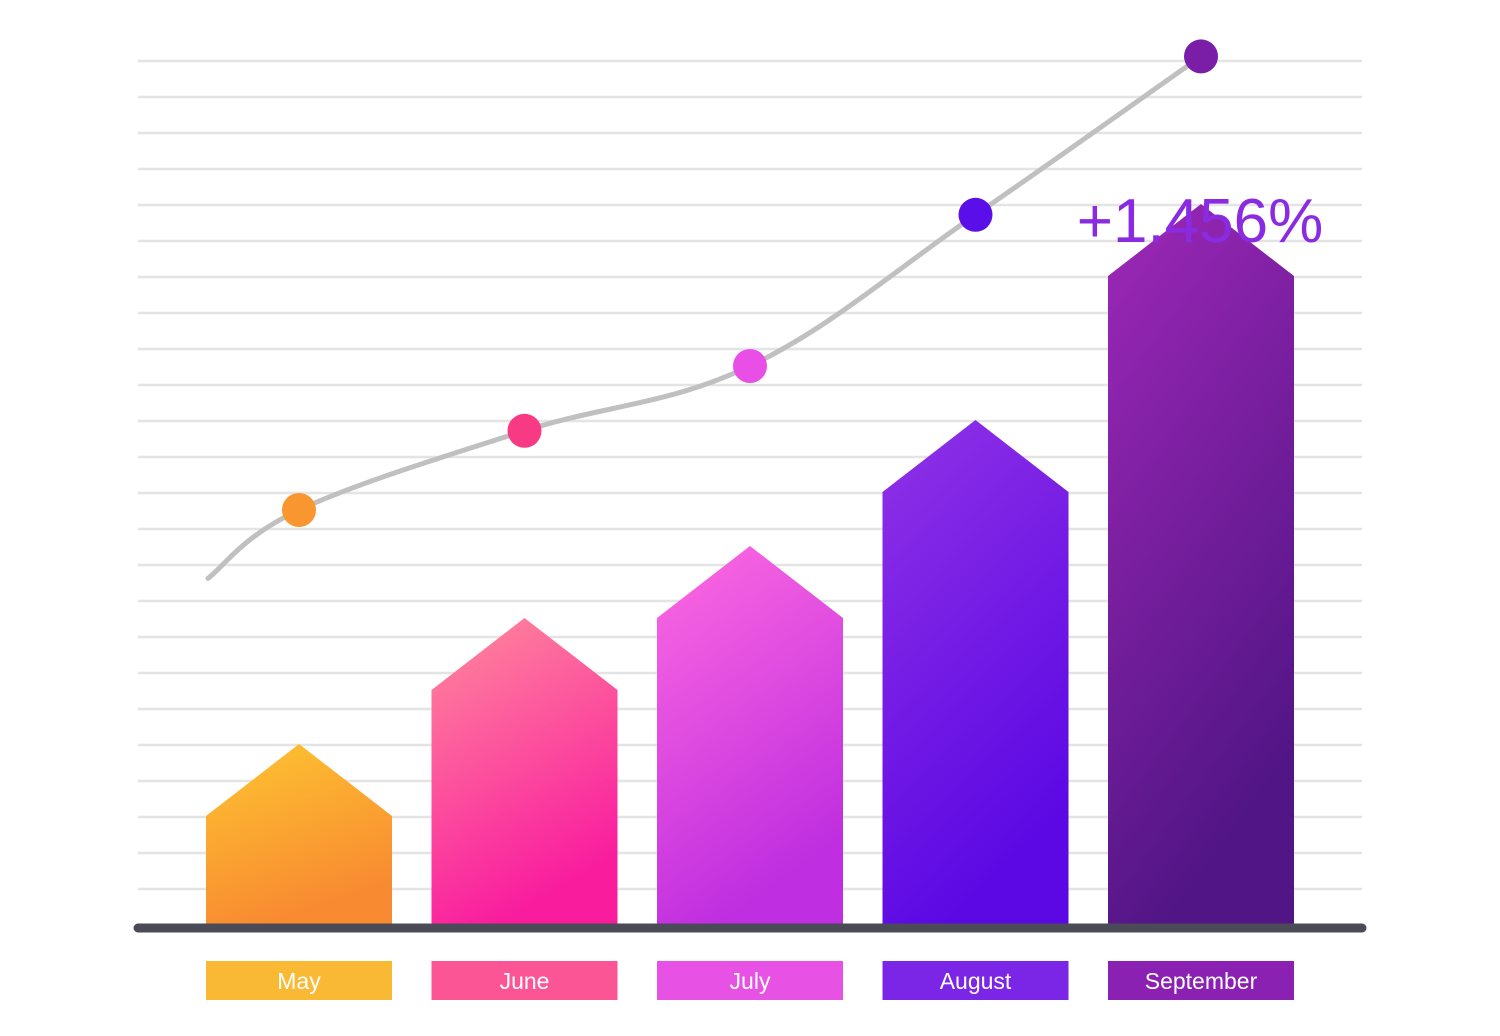 Image resolution: width=1500 pixels, height=1036 pixels. I want to click on category-label-september: September, so click(1201, 981).